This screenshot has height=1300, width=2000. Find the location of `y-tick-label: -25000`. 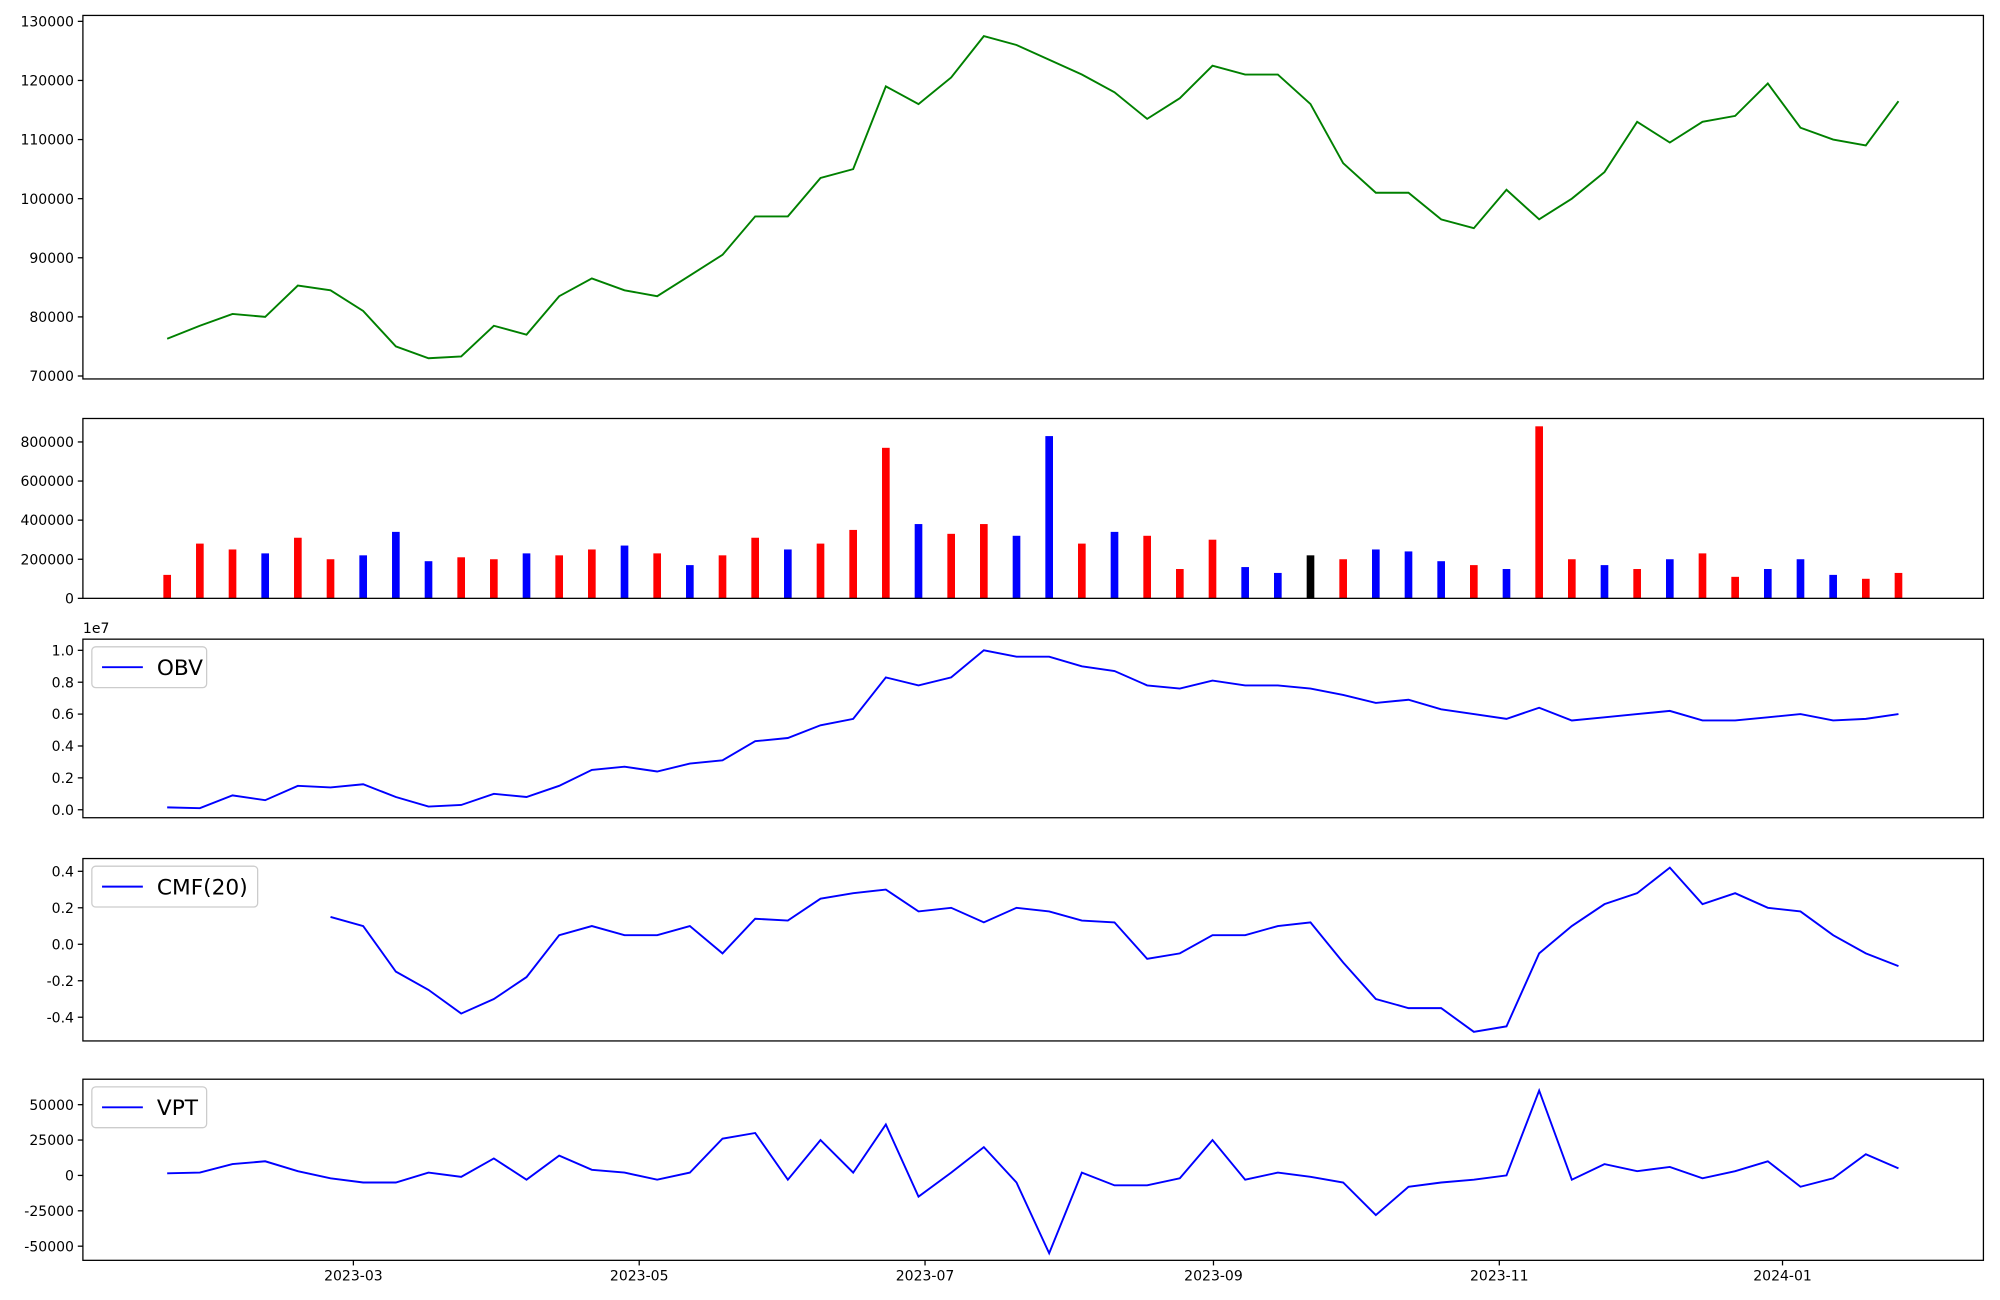

y-tick-label: -25000 is located at coordinates (49, 1212).